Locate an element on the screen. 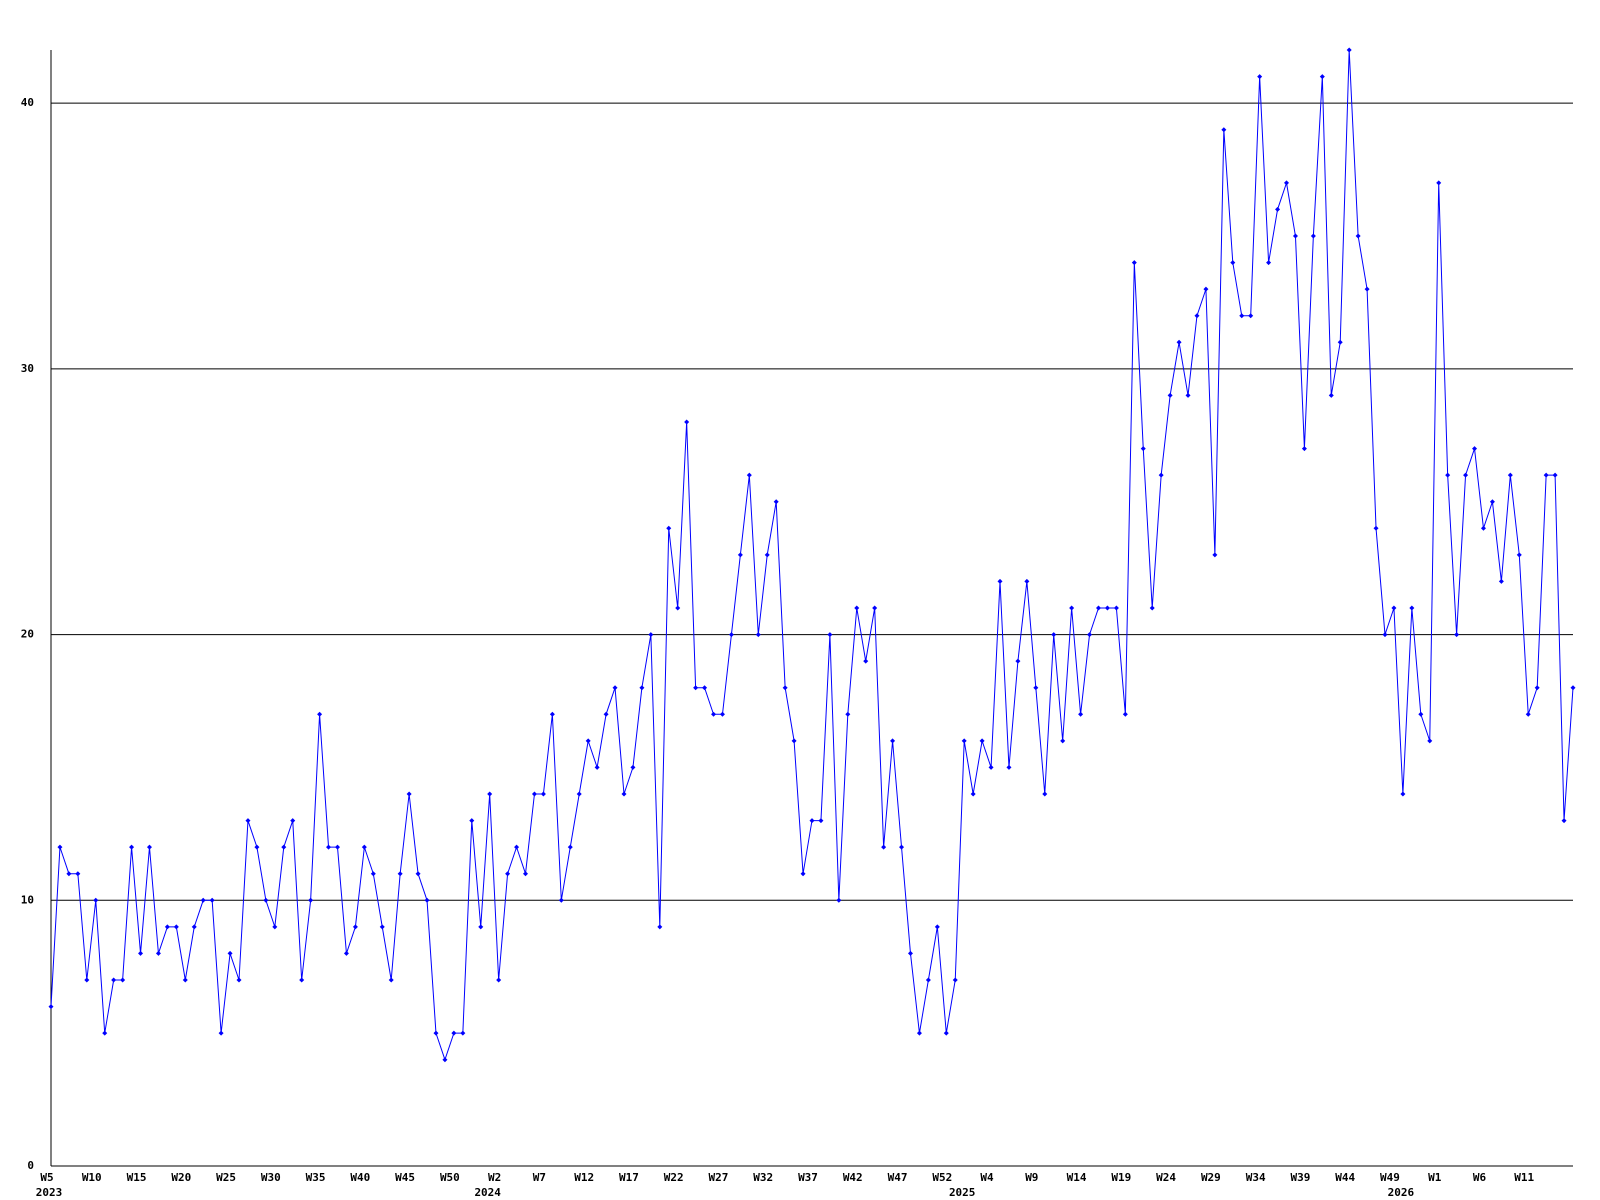 This screenshot has height=1200, width=1600. x-tick-label: W40 is located at coordinates (360, 1177).